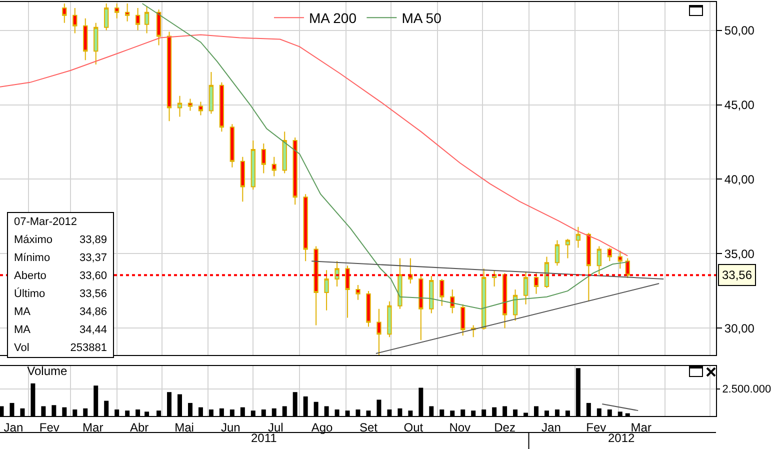  Describe the element at coordinates (93, 427) in the screenshot. I see `x-tick-label: Mar` at that location.